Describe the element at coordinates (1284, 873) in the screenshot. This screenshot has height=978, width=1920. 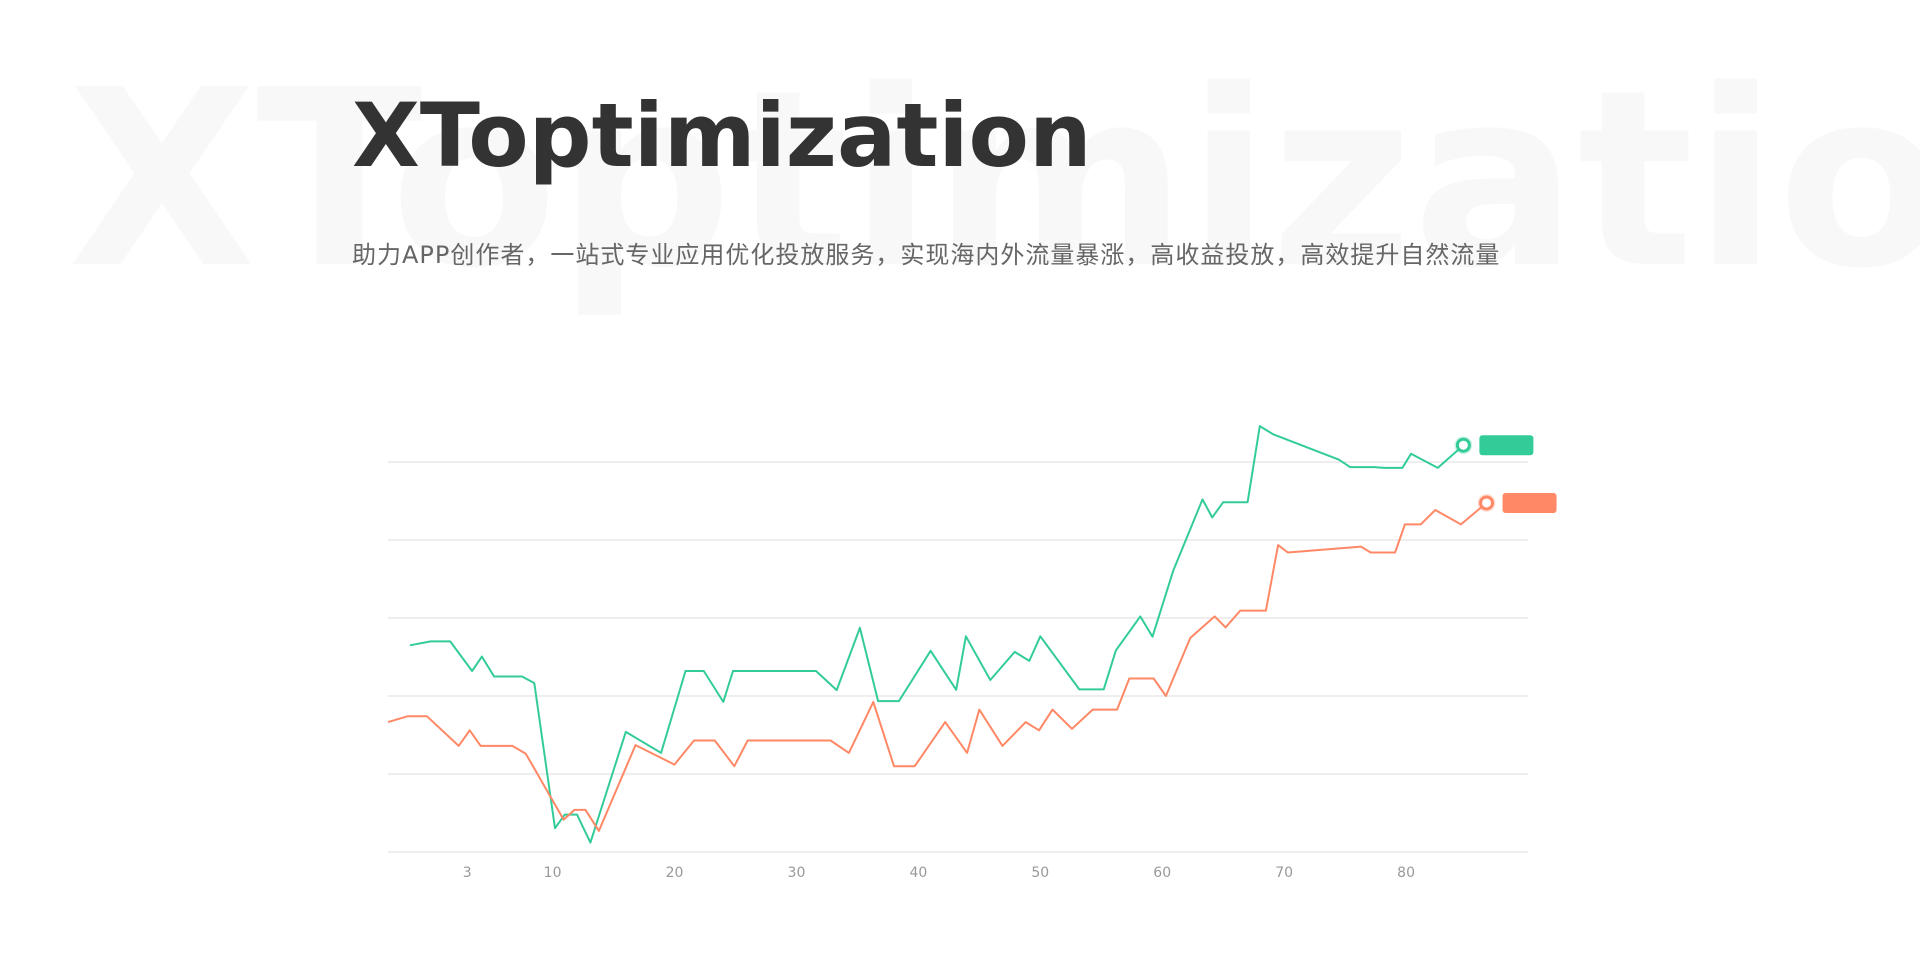
I see `x-tick-label: 70` at that location.